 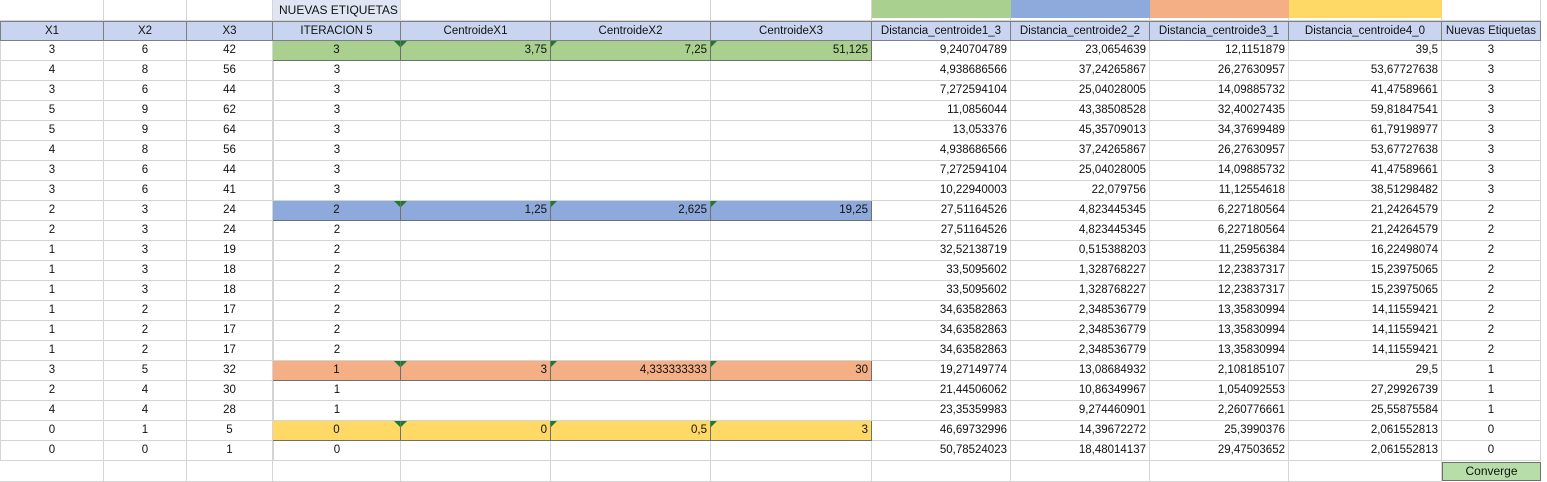 I want to click on cell-d1: 4,938686566, so click(x=941, y=71).